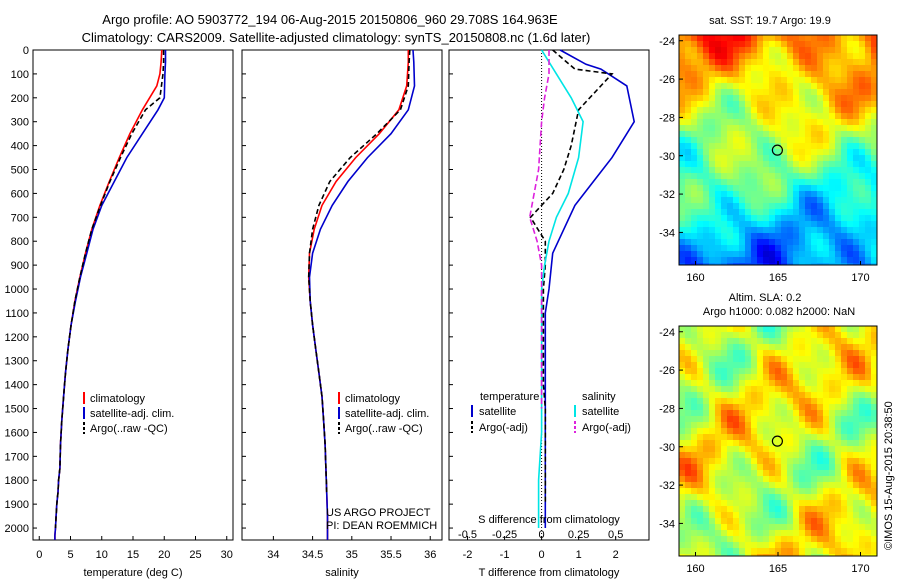 Image resolution: width=900 pixels, height=580 pixels. I want to click on salinity-lines, so click(361, 294).